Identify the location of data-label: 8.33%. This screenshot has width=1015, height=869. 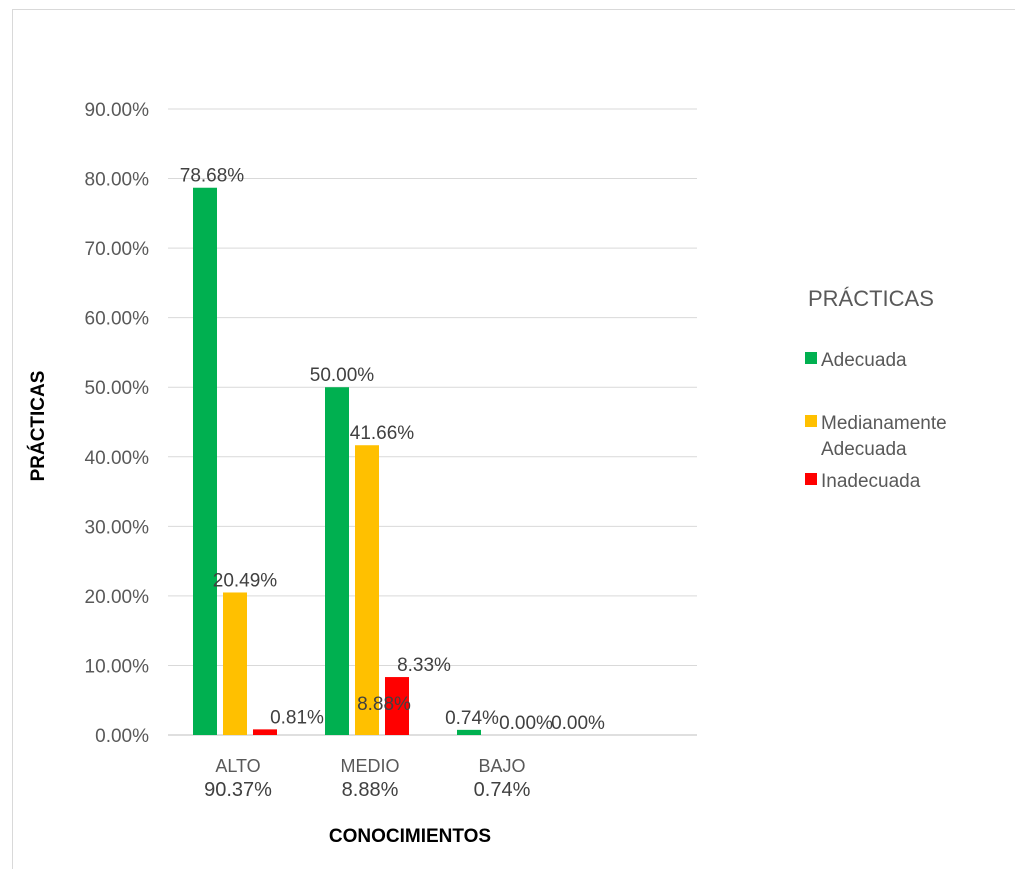
(424, 665).